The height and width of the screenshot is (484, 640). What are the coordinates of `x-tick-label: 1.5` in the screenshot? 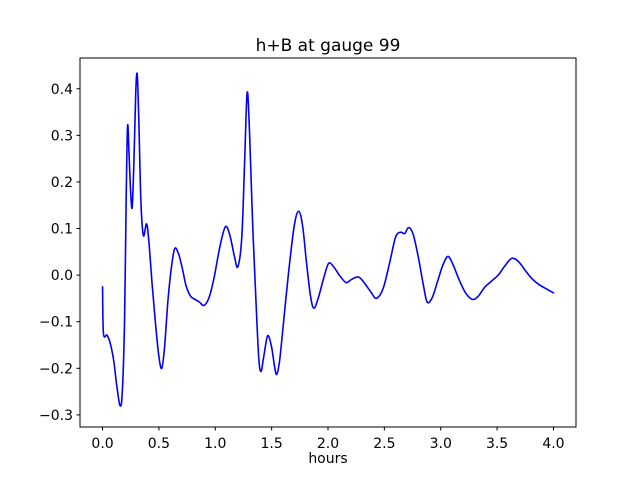 It's located at (272, 444).